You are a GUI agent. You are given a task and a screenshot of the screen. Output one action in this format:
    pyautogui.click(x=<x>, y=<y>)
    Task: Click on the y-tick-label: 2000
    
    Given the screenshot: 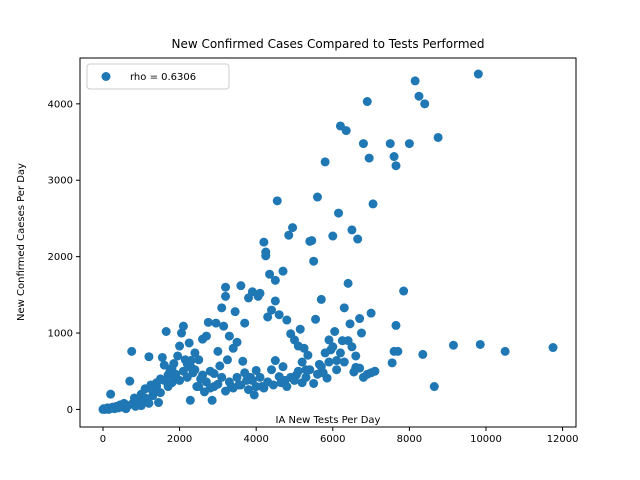 What is the action you would take?
    pyautogui.click(x=60, y=257)
    